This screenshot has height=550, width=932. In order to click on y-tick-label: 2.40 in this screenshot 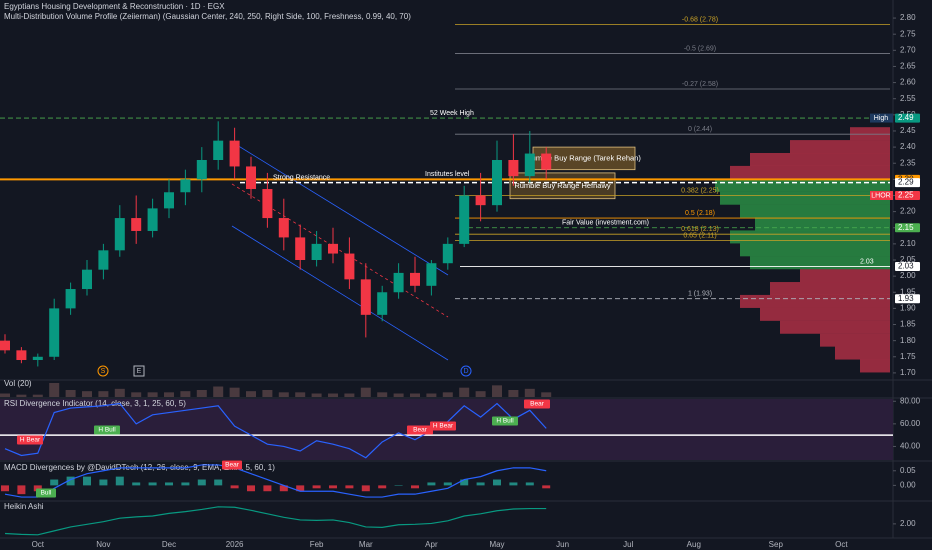, I will do `click(908, 146)`.